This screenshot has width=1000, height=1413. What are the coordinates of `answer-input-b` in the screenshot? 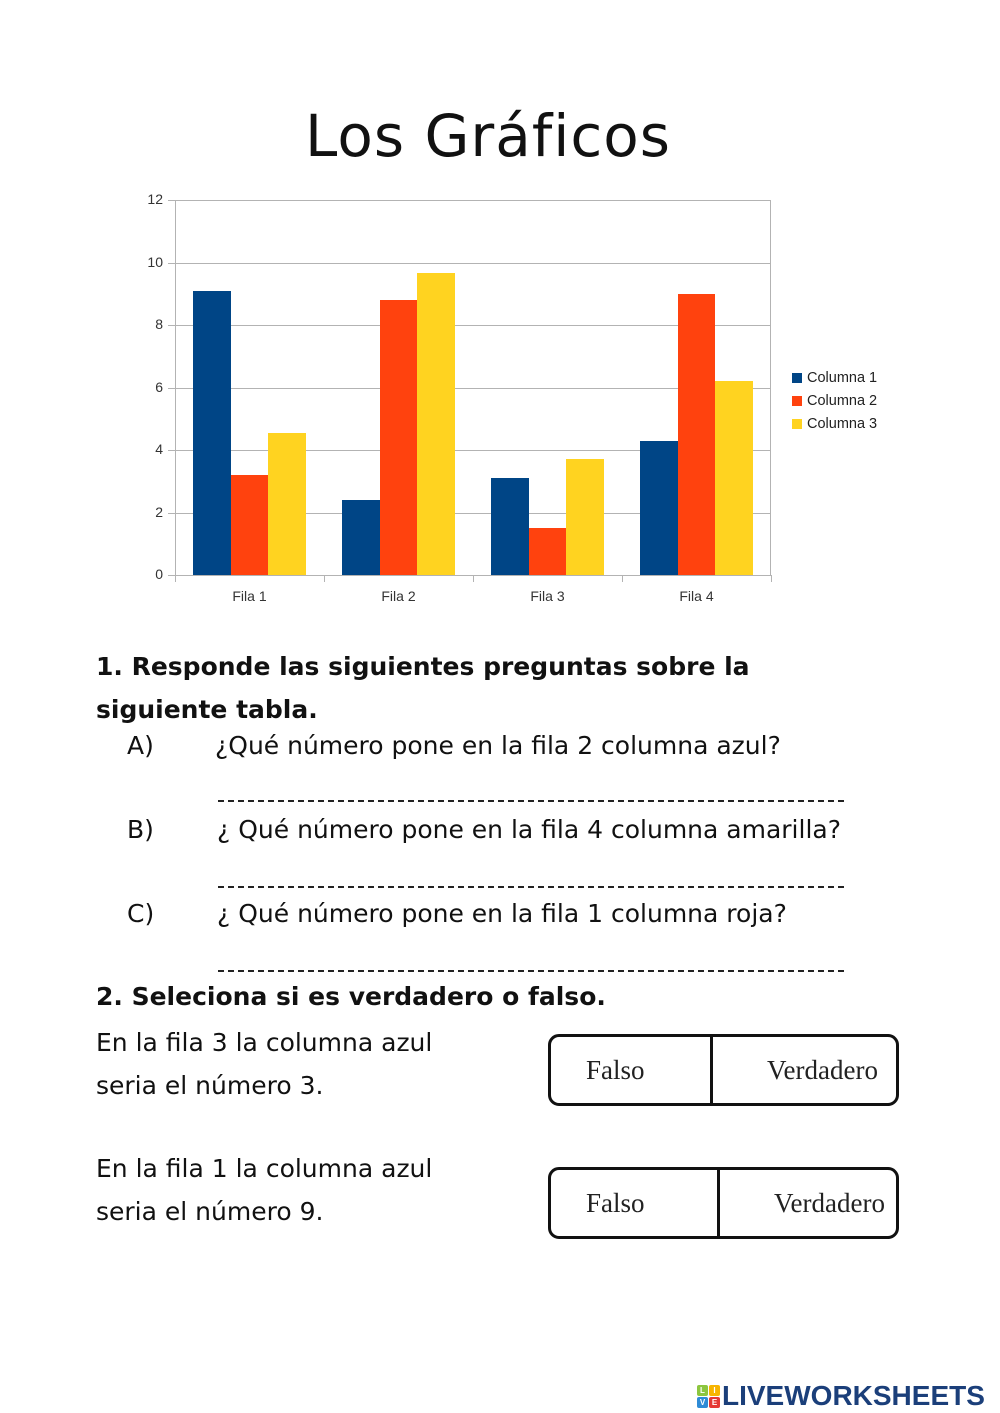 It's located at (531, 873).